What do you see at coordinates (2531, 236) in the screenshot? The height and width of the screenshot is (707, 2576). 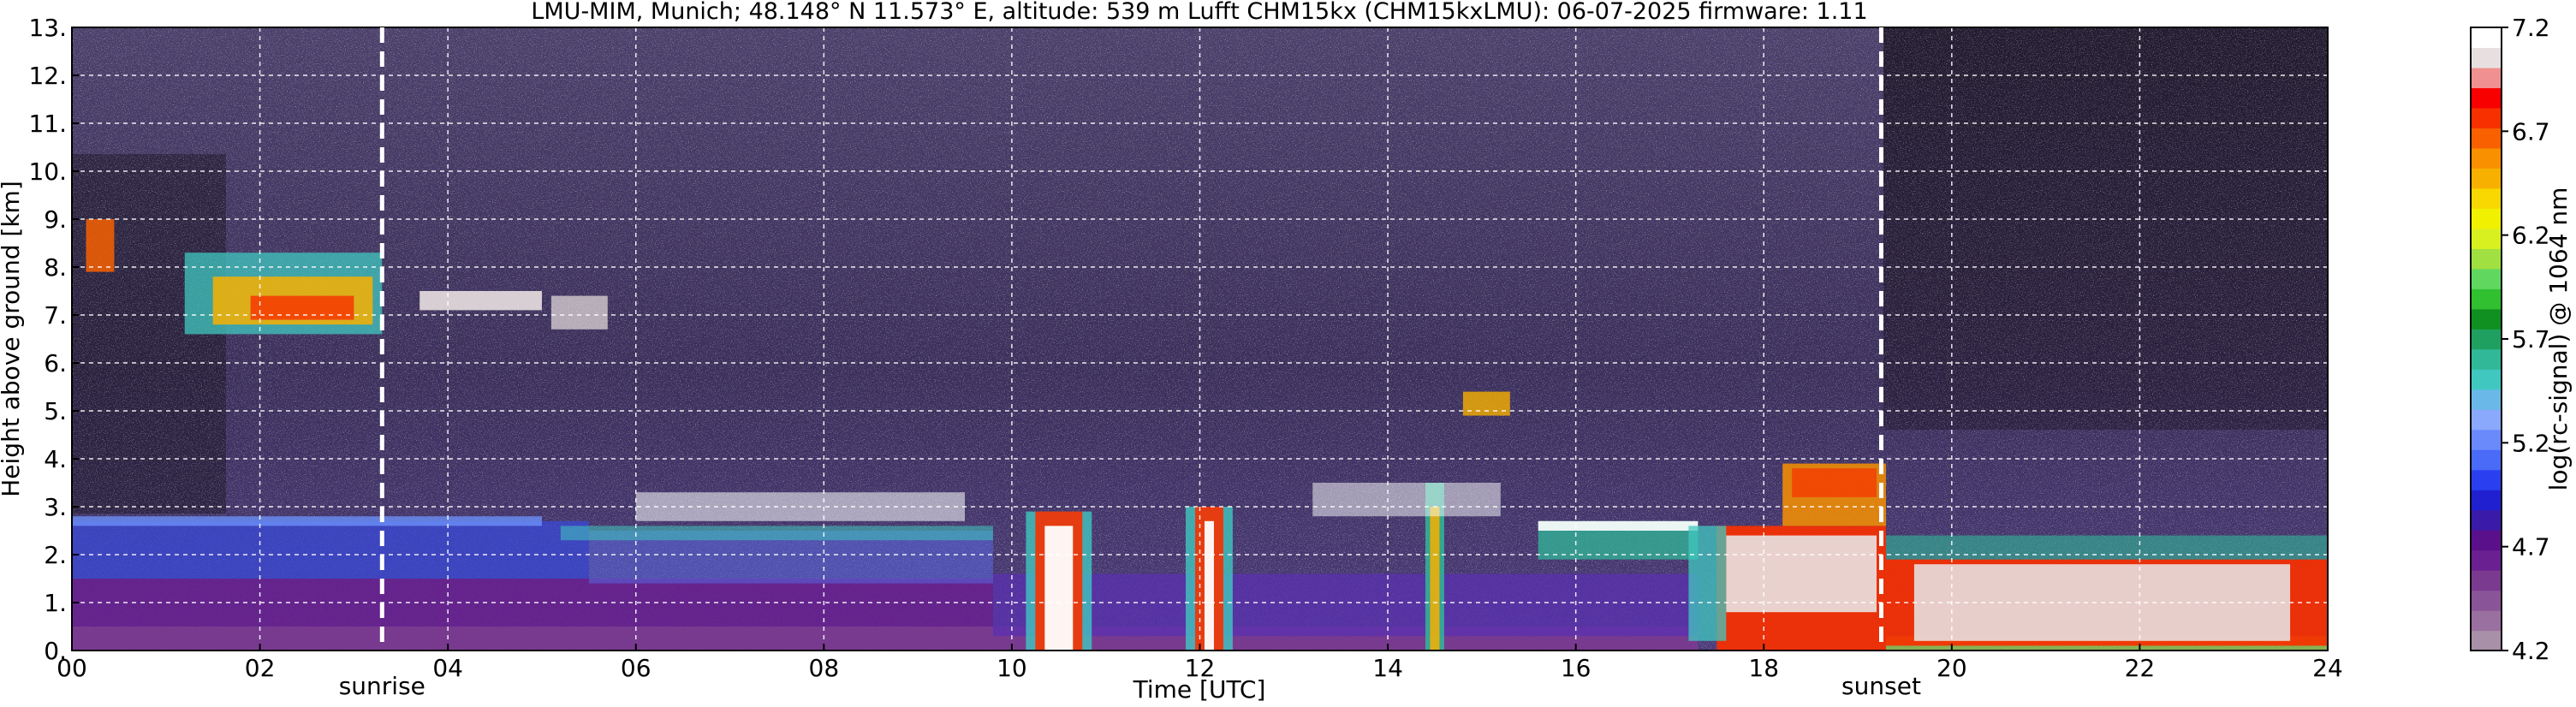 I see `colorbar-tick-label: 6.2` at bounding box center [2531, 236].